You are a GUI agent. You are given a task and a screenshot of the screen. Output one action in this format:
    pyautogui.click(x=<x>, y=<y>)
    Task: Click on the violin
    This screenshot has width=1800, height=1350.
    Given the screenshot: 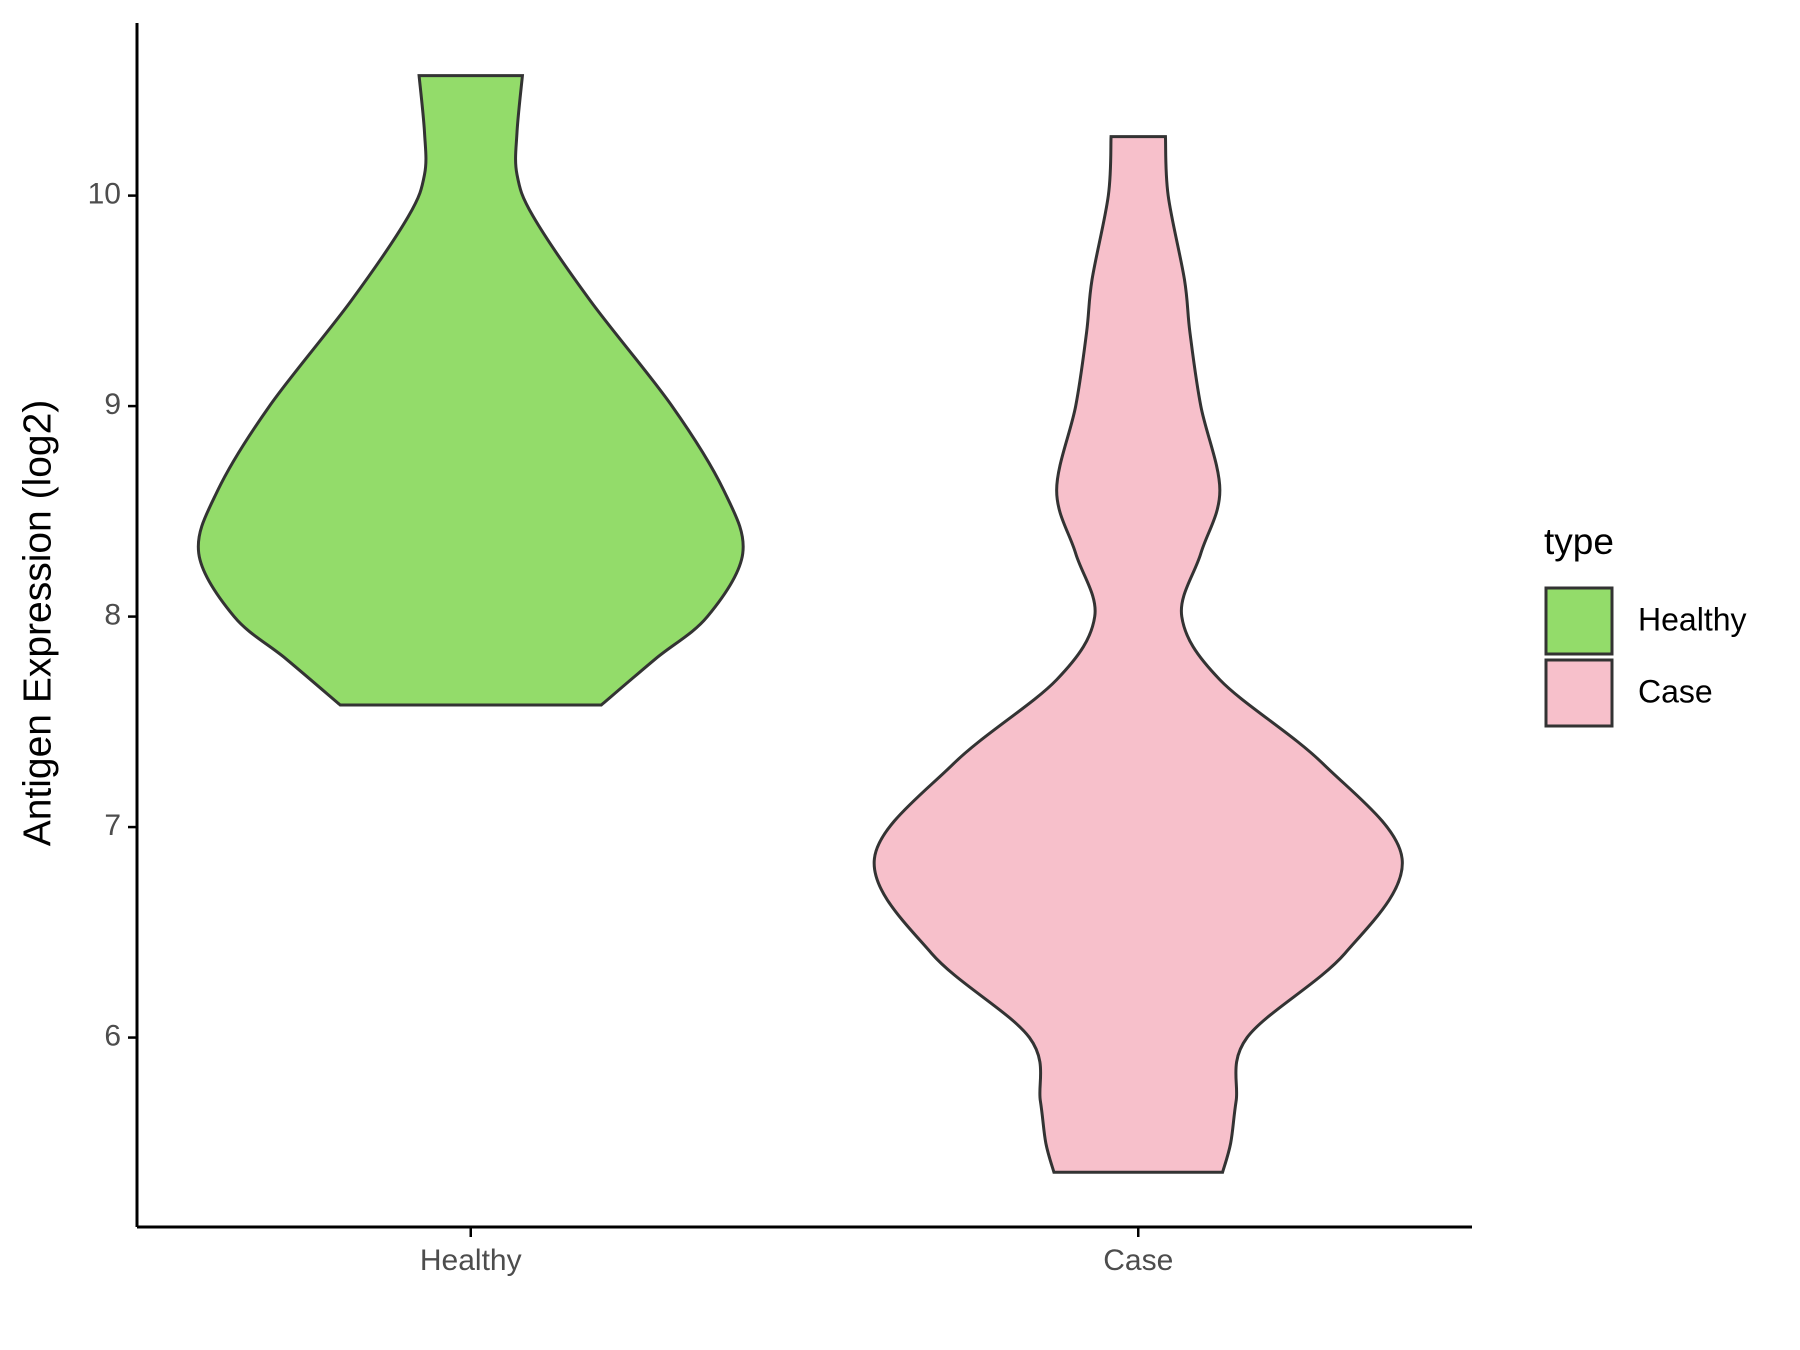 What is the action you would take?
    pyautogui.click(x=470, y=390)
    